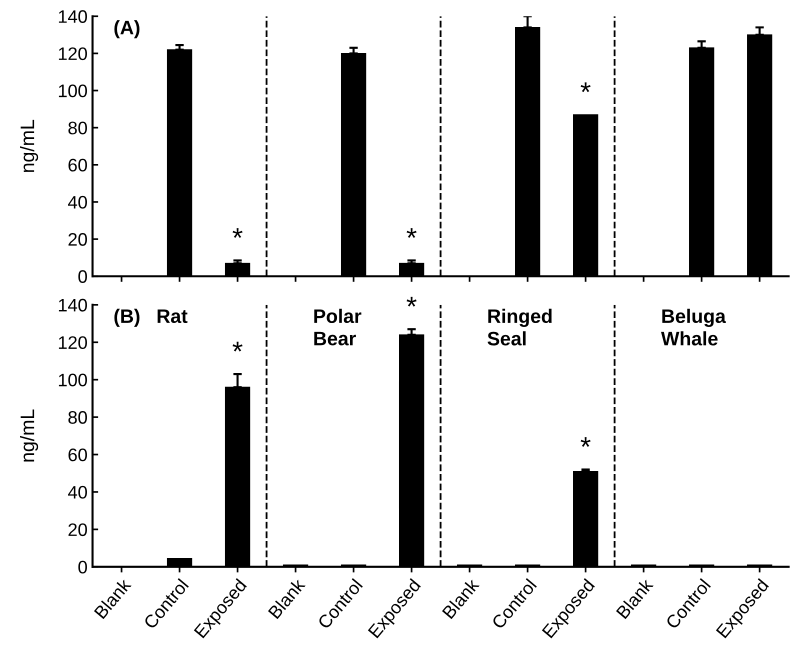 The width and height of the screenshot is (791, 650). Describe the element at coordinates (520, 327) in the screenshot. I see `annotation: Ringed Seal` at that location.